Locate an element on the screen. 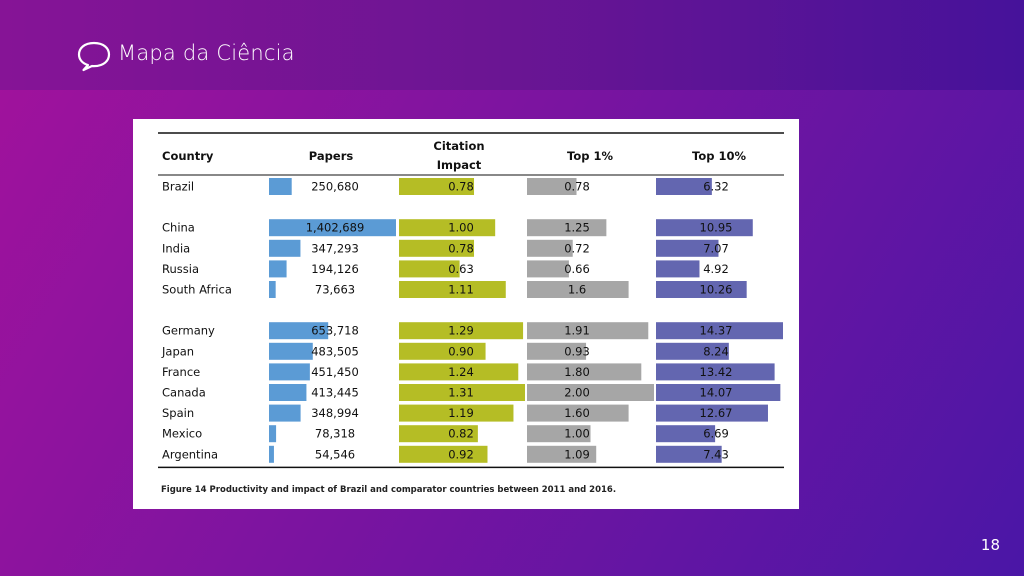 This screenshot has width=1024, height=576. data-label-top10: 7.07 is located at coordinates (716, 248).